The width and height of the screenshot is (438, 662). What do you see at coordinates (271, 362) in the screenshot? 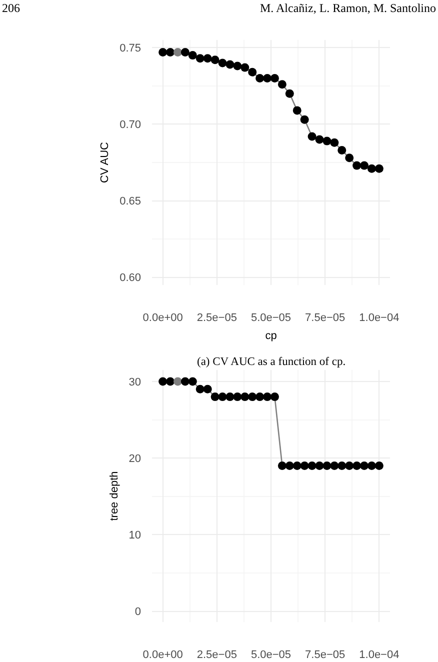
I see `text: (a) CV AUC as a function of cp.` at bounding box center [271, 362].